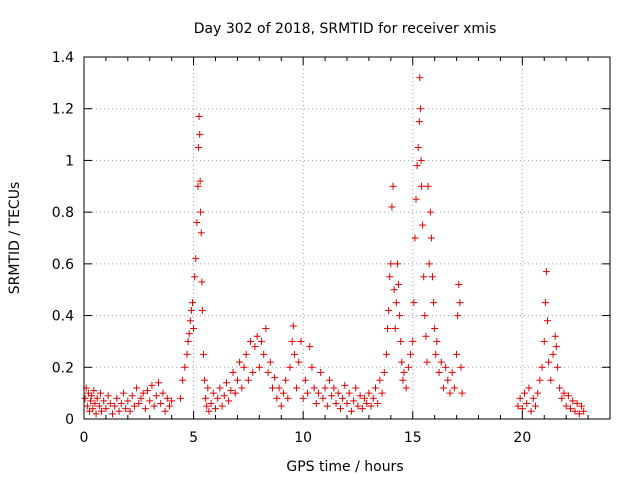 This screenshot has height=480, width=640. Describe the element at coordinates (63, 213) in the screenshot. I see `y-tick-label: 0.8` at that location.